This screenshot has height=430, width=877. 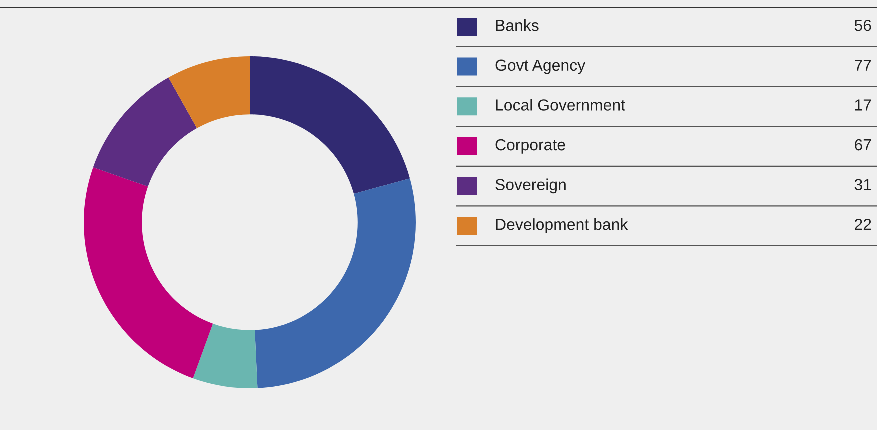 What do you see at coordinates (517, 26) in the screenshot?
I see `legend-label: Banks` at bounding box center [517, 26].